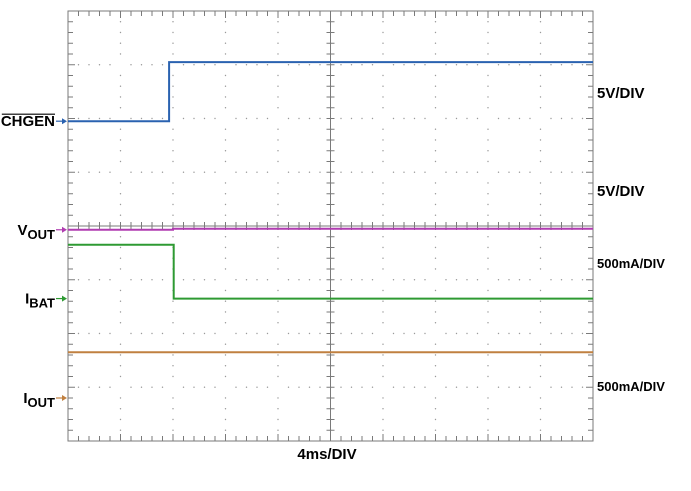  Describe the element at coordinates (42, 402) in the screenshot. I see `i-out-label-subscript: OUT` at that location.